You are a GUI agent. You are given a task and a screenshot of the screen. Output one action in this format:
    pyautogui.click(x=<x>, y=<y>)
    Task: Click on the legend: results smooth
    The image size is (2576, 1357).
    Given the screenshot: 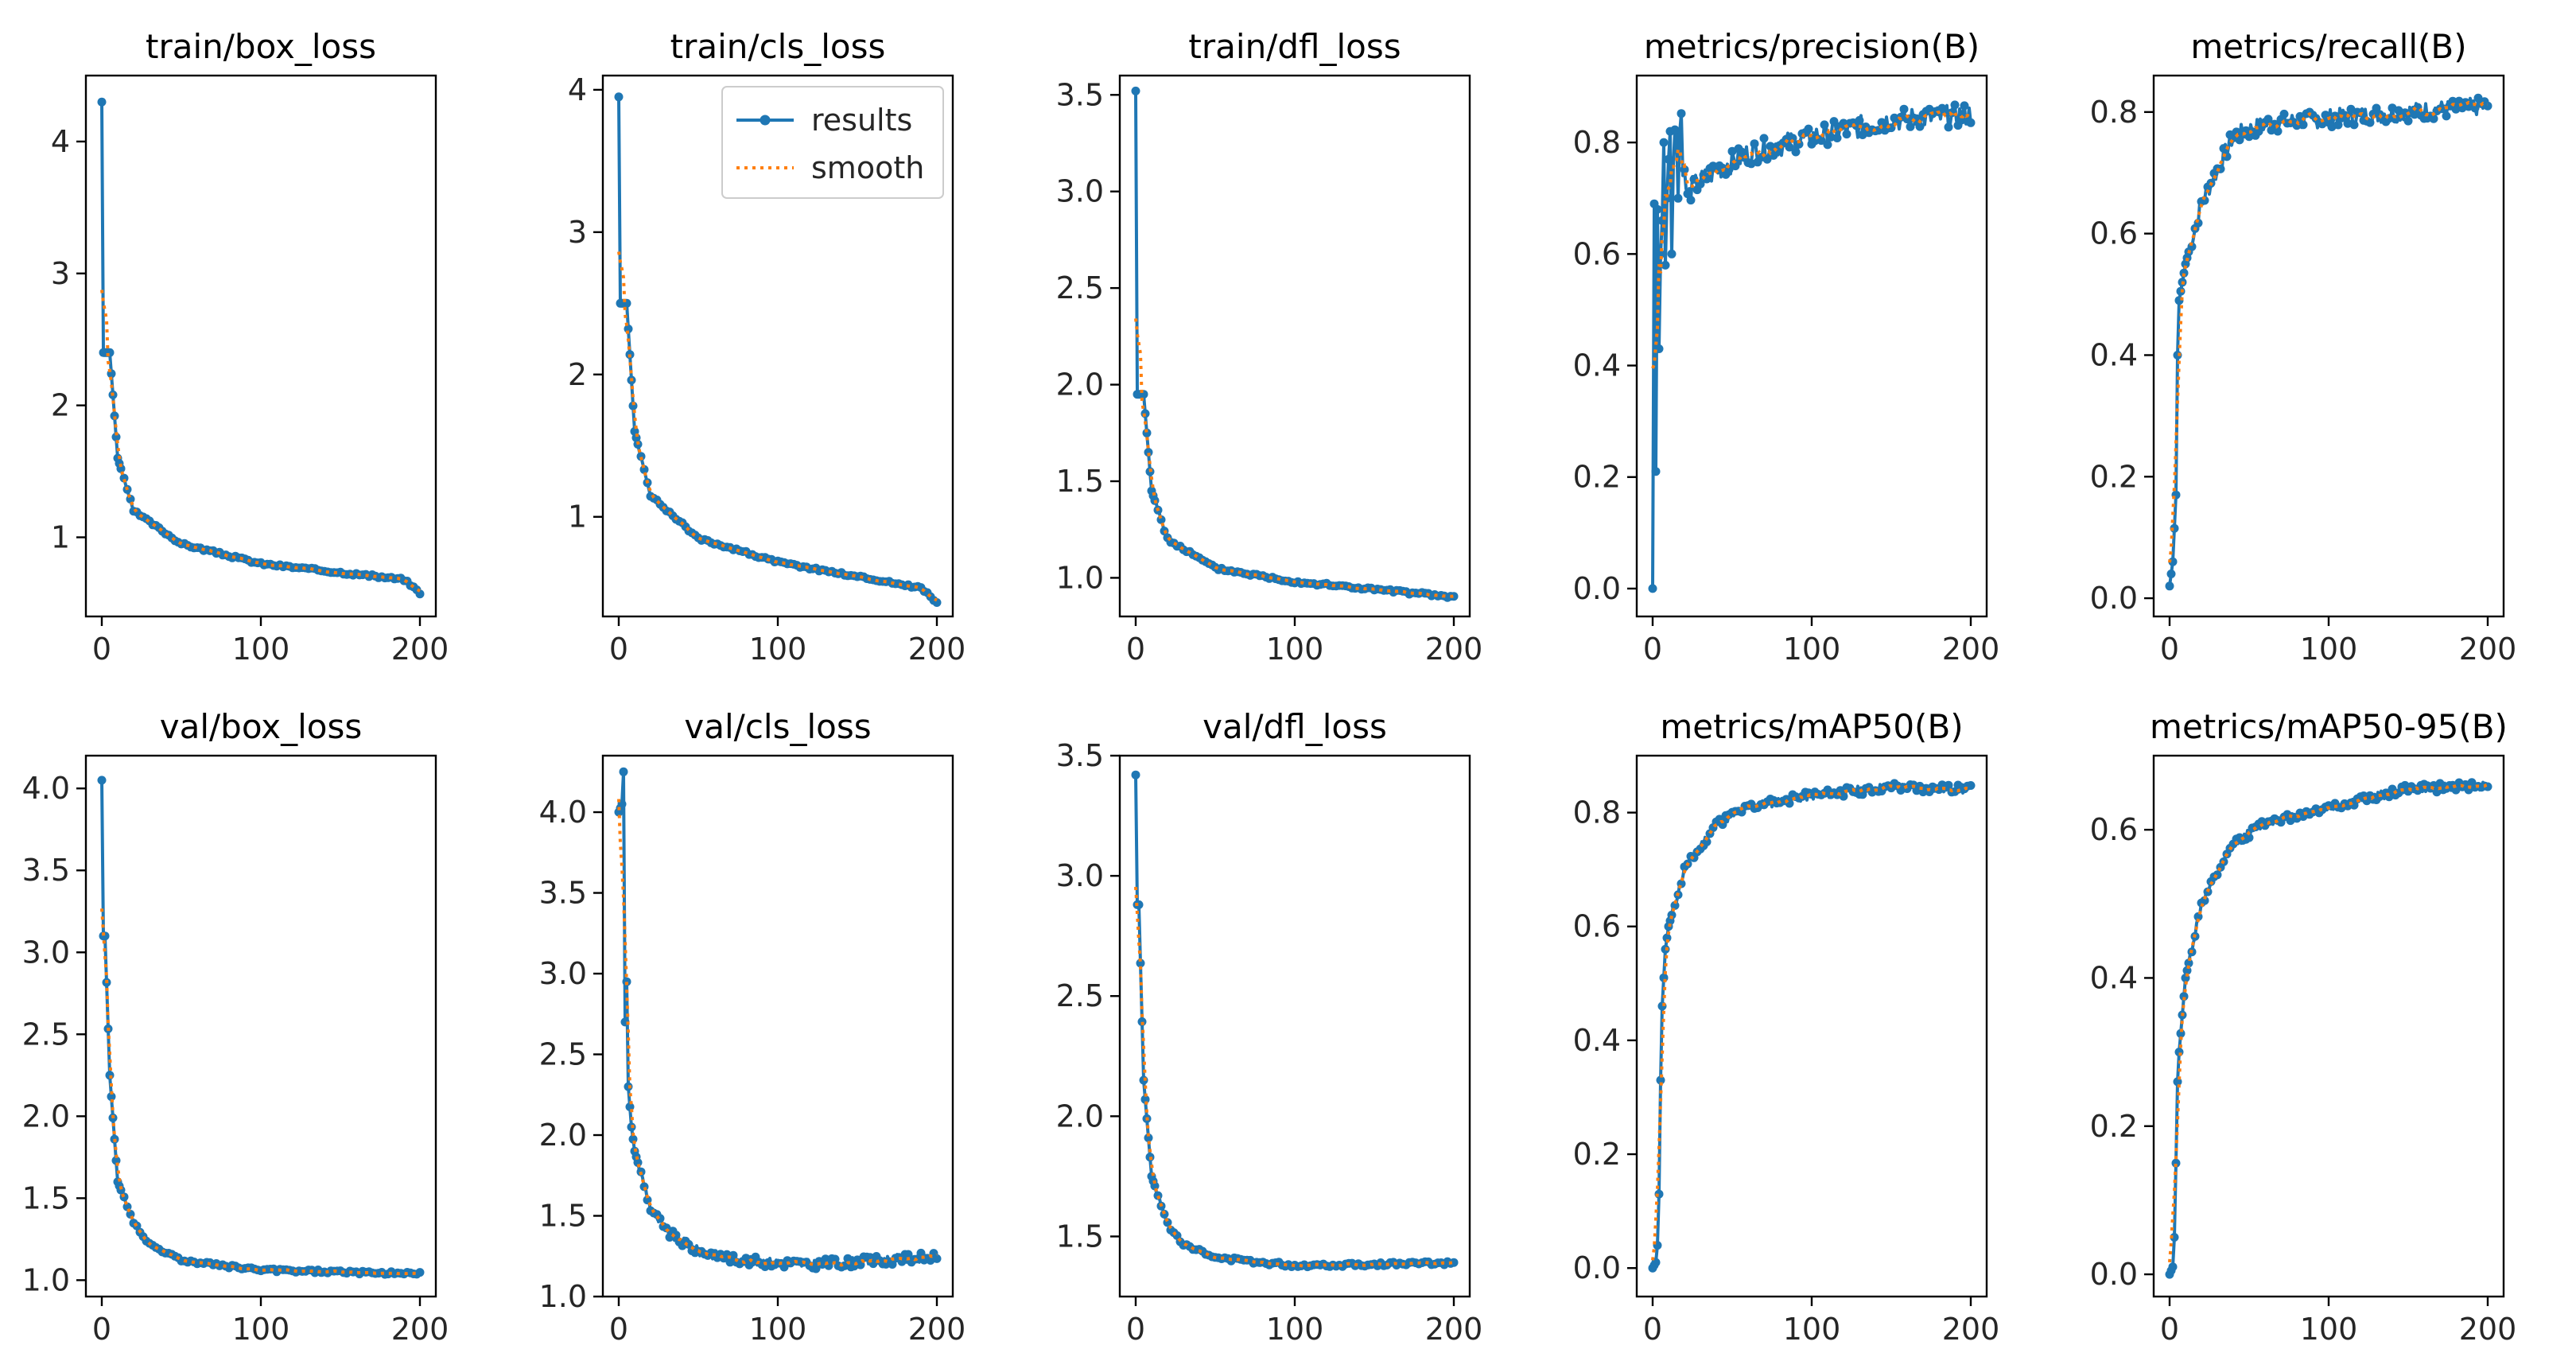 What is the action you would take?
    pyautogui.click(x=832, y=142)
    